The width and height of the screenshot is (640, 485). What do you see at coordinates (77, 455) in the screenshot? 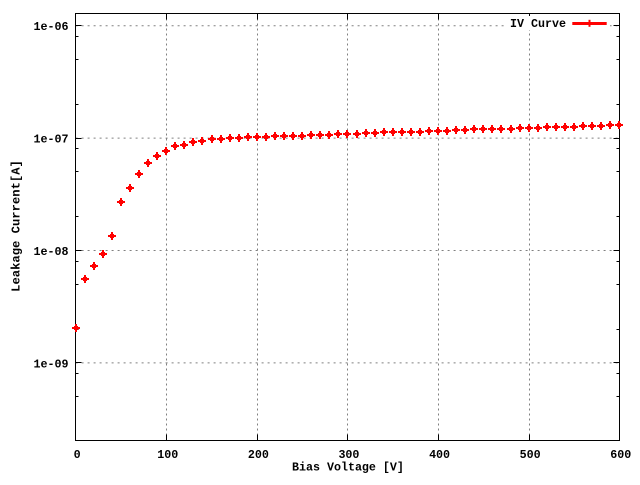
I see `svg-text: 0` at bounding box center [77, 455].